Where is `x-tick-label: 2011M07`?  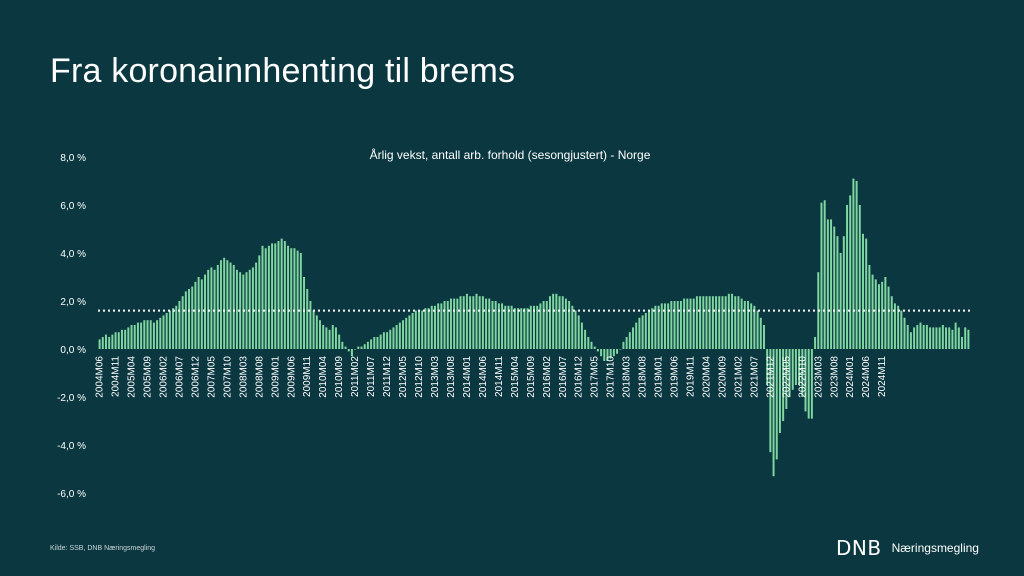
x-tick-label: 2011M07 is located at coordinates (371, 376).